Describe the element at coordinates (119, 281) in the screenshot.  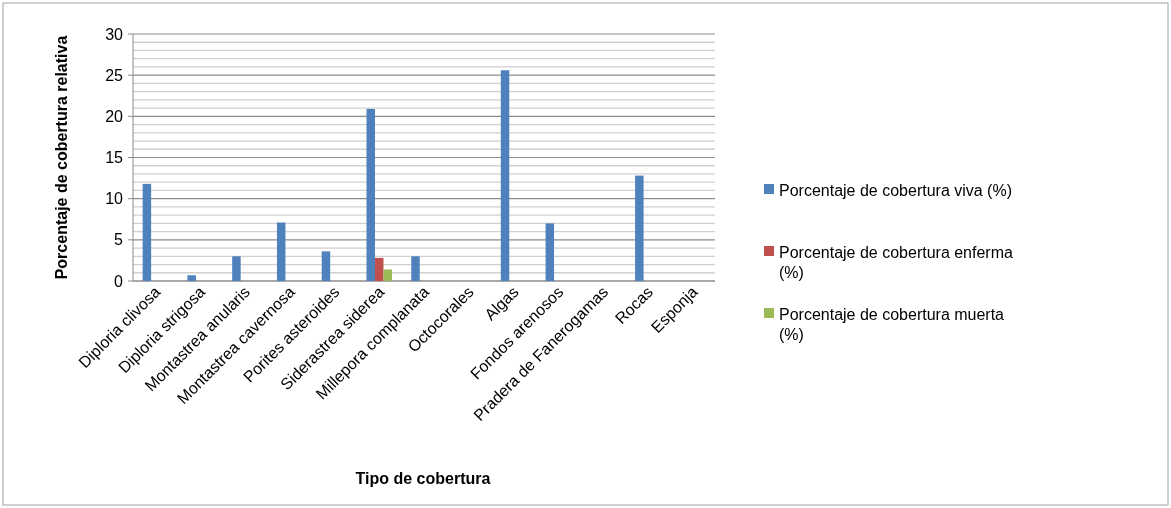
I see `y-tick-label: 0` at that location.